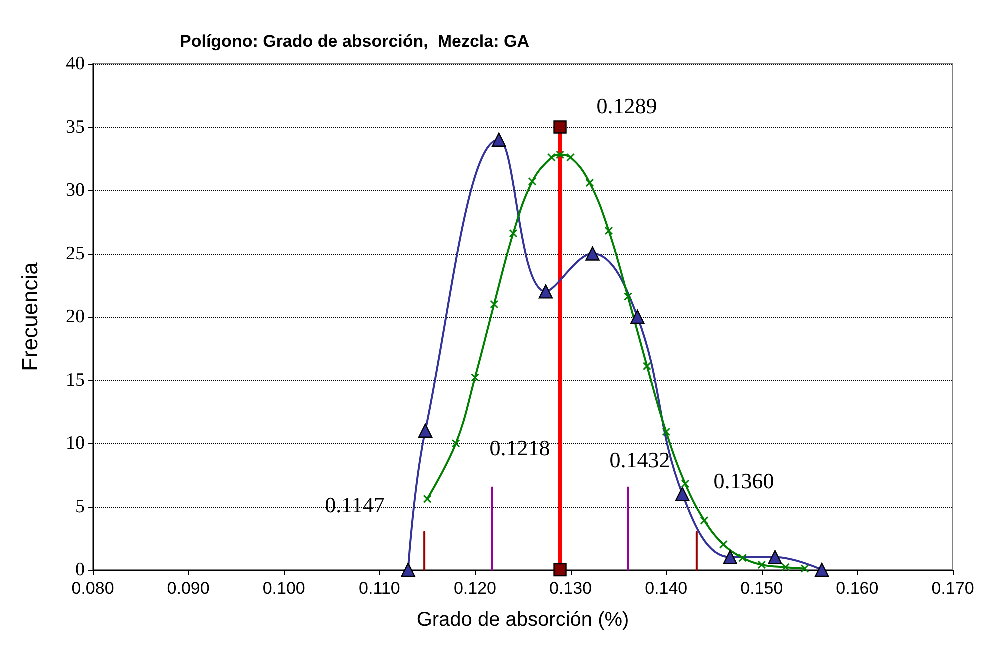  What do you see at coordinates (75, 64) in the screenshot?
I see `y-tick-label: 40` at bounding box center [75, 64].